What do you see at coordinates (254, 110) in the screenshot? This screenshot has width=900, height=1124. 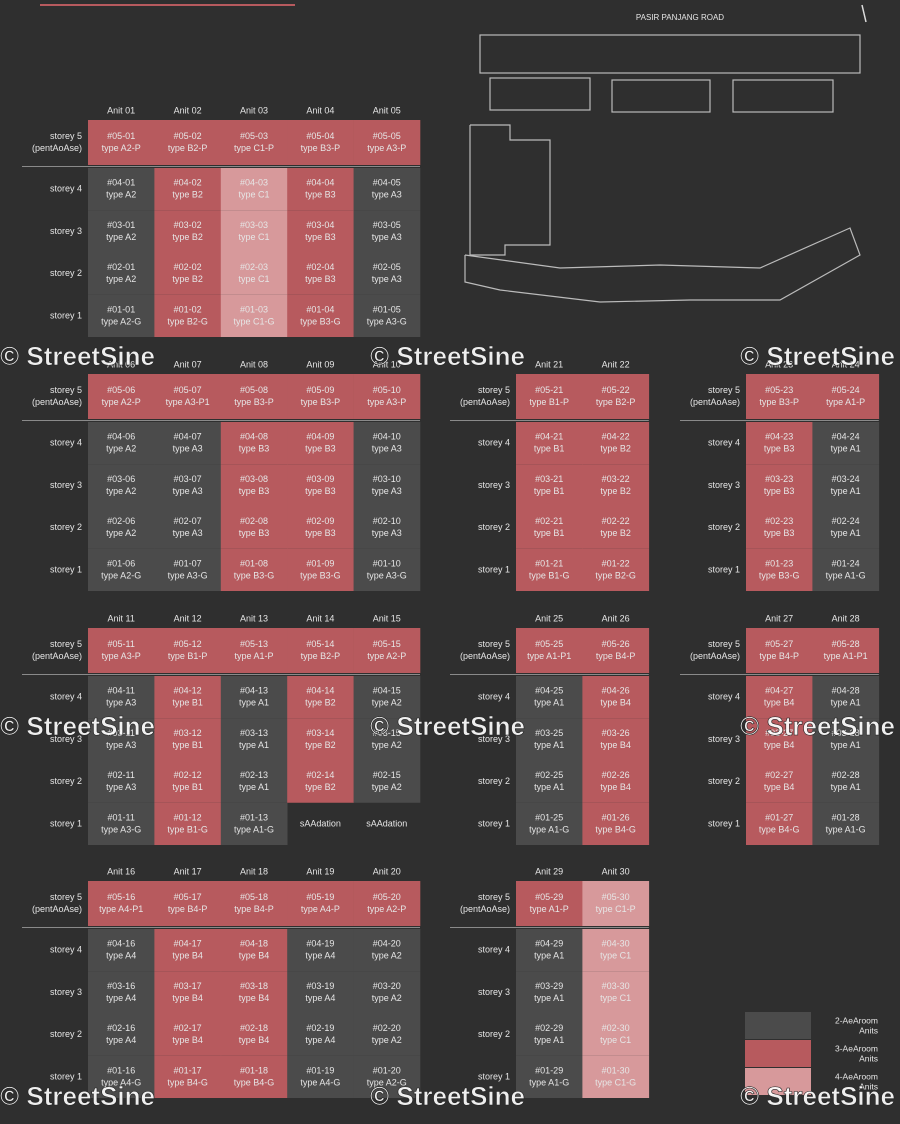 I see `unit-header: Anit 03` at bounding box center [254, 110].